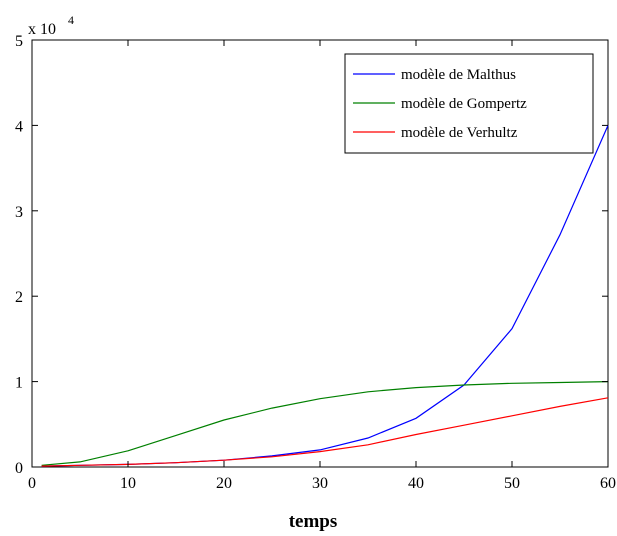  What do you see at coordinates (313, 521) in the screenshot?
I see `x-axis-label: temps` at bounding box center [313, 521].